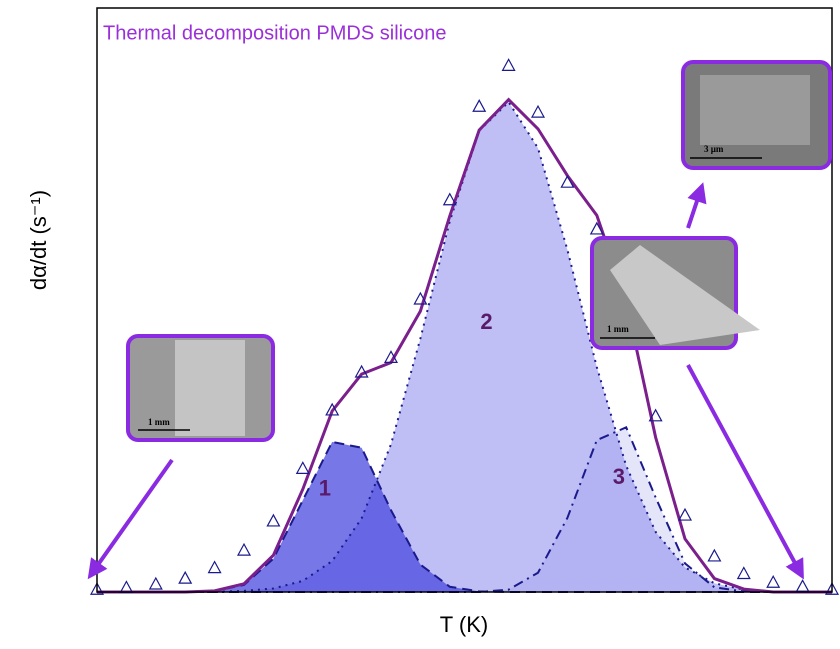 This screenshot has width=840, height=649. What do you see at coordinates (486, 321) in the screenshot?
I see `peak-label: 2` at bounding box center [486, 321].